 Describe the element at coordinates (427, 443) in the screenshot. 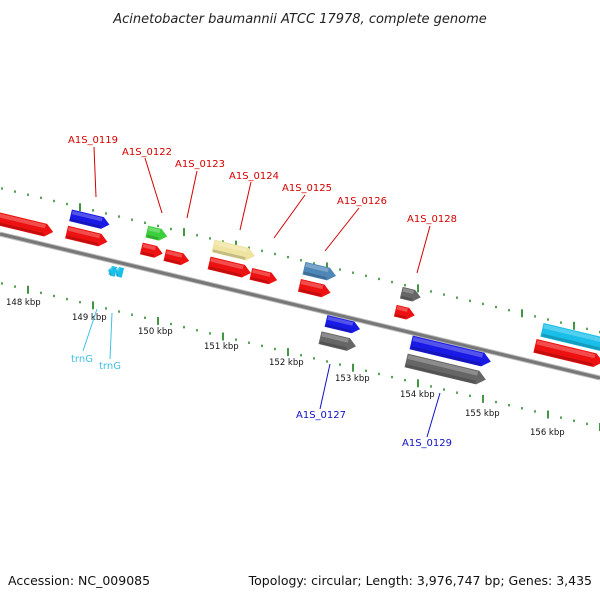

I see `gene-label-a1s-0129: A1S_0129` at that location.